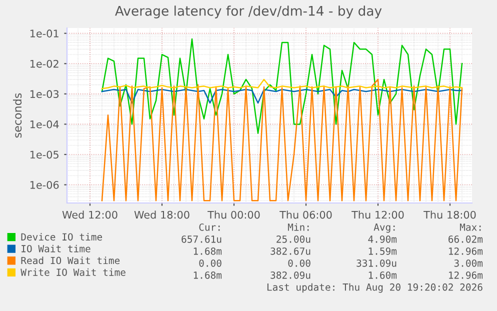  Describe the element at coordinates (56, 248) in the screenshot. I see `legend-label: IO Wait time` at that location.